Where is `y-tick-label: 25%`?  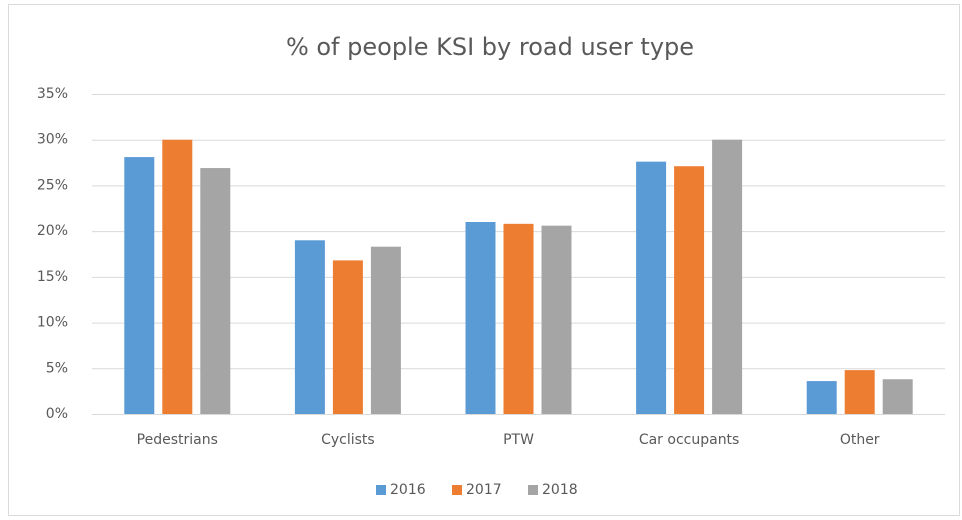
y-tick-label: 25% is located at coordinates (52, 185).